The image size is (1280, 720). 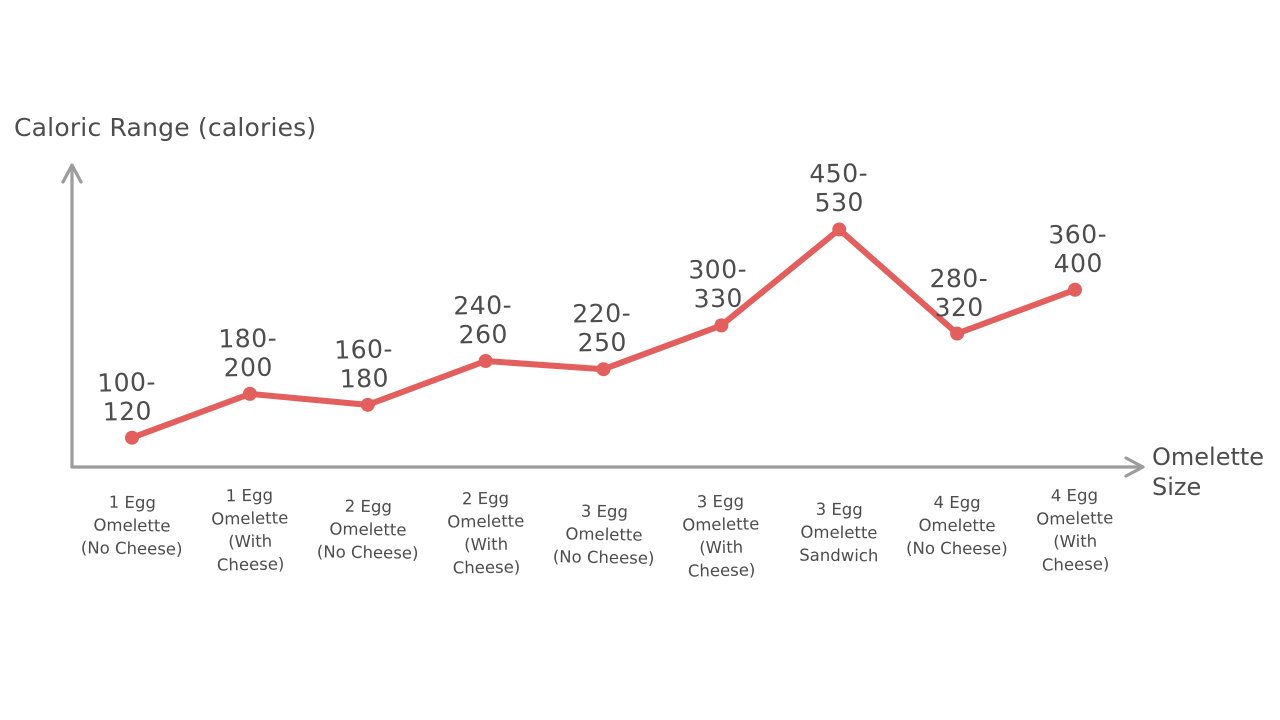 I want to click on x-tick-label: 4 Egg Omelette (With Cheese), so click(x=1075, y=530).